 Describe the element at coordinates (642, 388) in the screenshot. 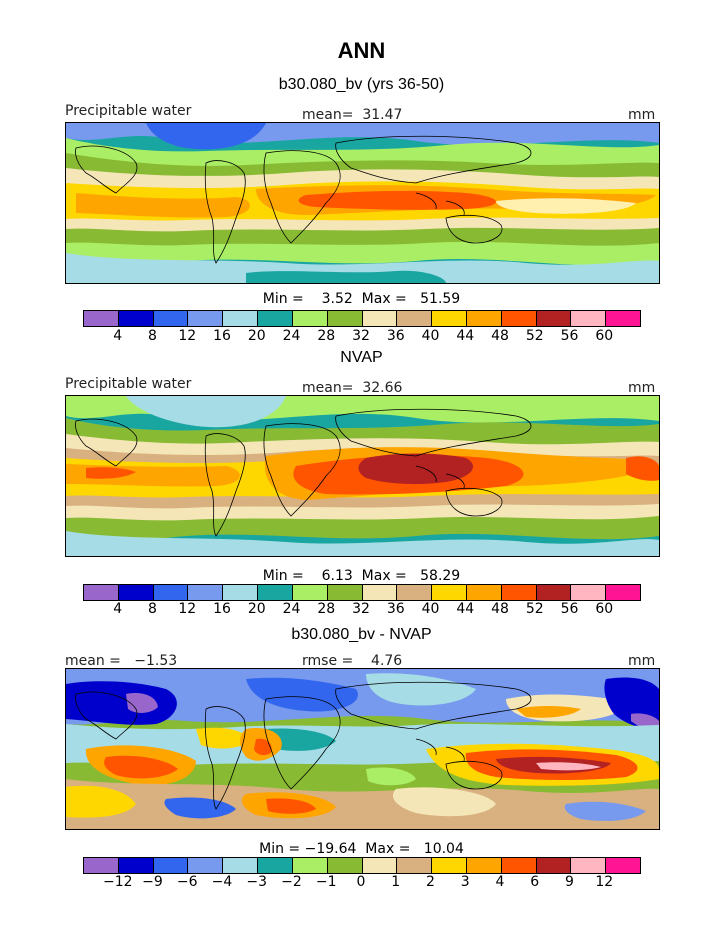

I see `panel-2-units-label: mm` at that location.